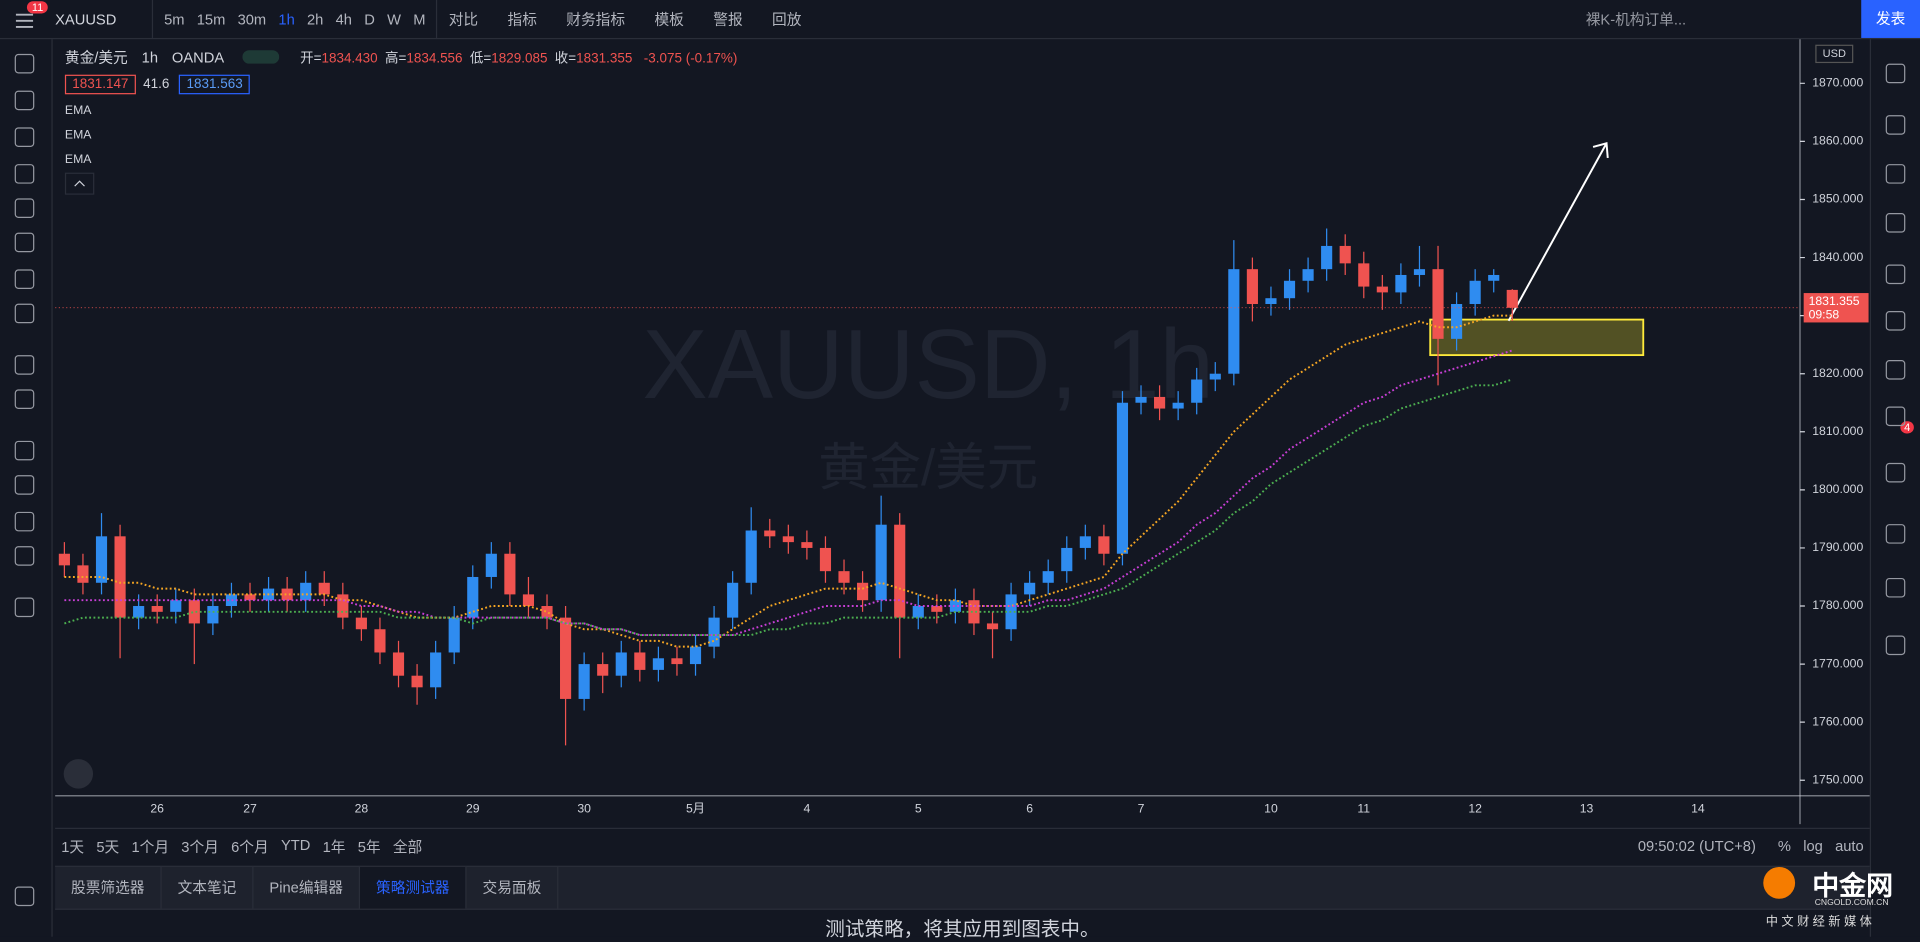 The height and width of the screenshot is (942, 1920). Describe the element at coordinates (437, 19) in the screenshot. I see `separator` at that location.